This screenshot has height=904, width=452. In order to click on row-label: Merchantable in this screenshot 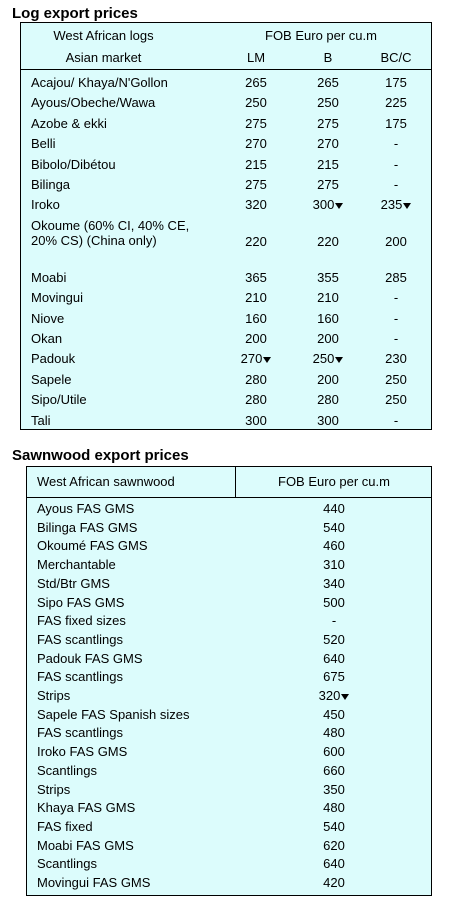, I will do `click(76, 565)`.